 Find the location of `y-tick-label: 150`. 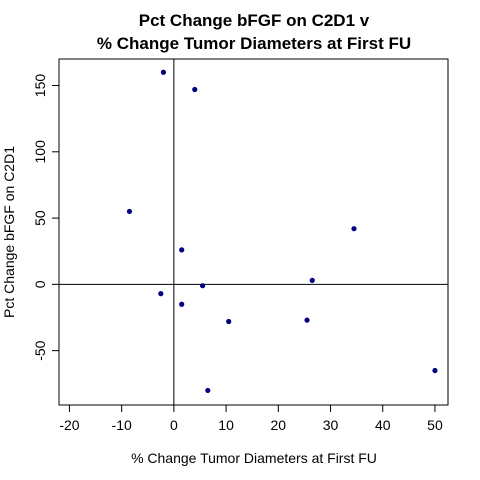

y-tick-label: 150 is located at coordinates (40, 86).